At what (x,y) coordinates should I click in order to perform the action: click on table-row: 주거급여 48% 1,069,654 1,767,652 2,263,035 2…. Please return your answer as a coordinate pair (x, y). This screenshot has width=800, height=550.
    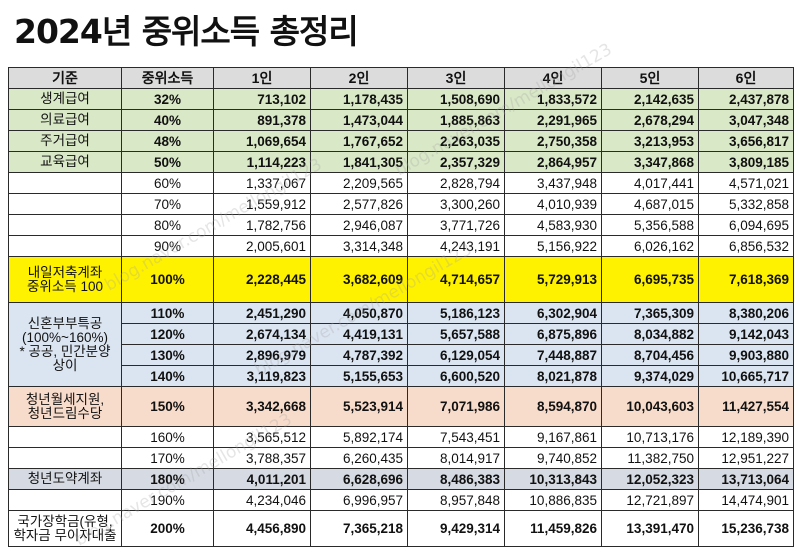
    Looking at the image, I should click on (401, 141).